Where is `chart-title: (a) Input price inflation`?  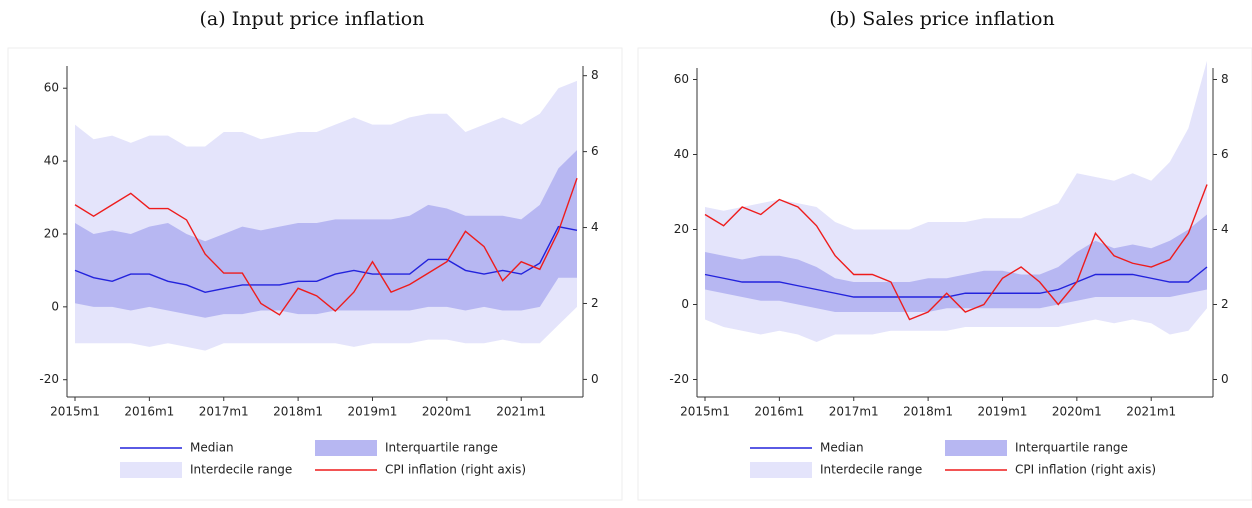
chart-title: (a) Input price inflation is located at coordinates (312, 19).